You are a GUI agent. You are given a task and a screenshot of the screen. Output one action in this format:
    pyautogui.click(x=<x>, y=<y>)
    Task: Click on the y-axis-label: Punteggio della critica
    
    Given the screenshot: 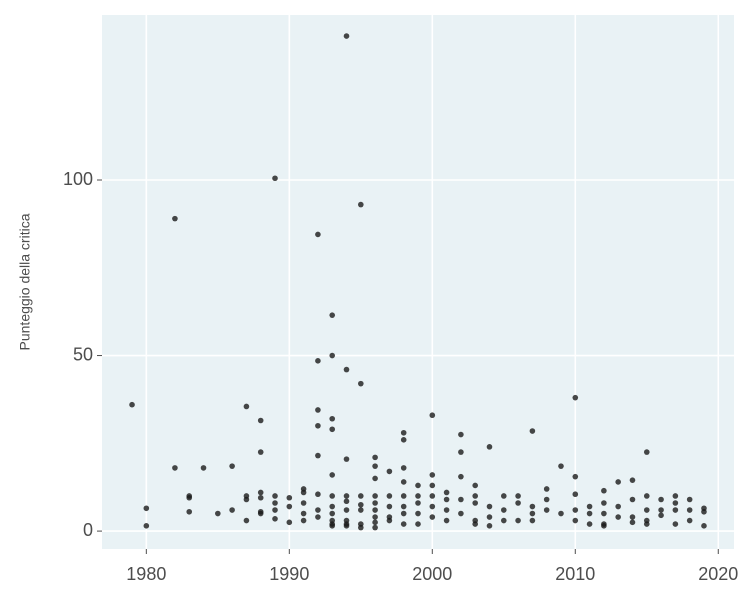 What is the action you would take?
    pyautogui.click(x=25, y=281)
    